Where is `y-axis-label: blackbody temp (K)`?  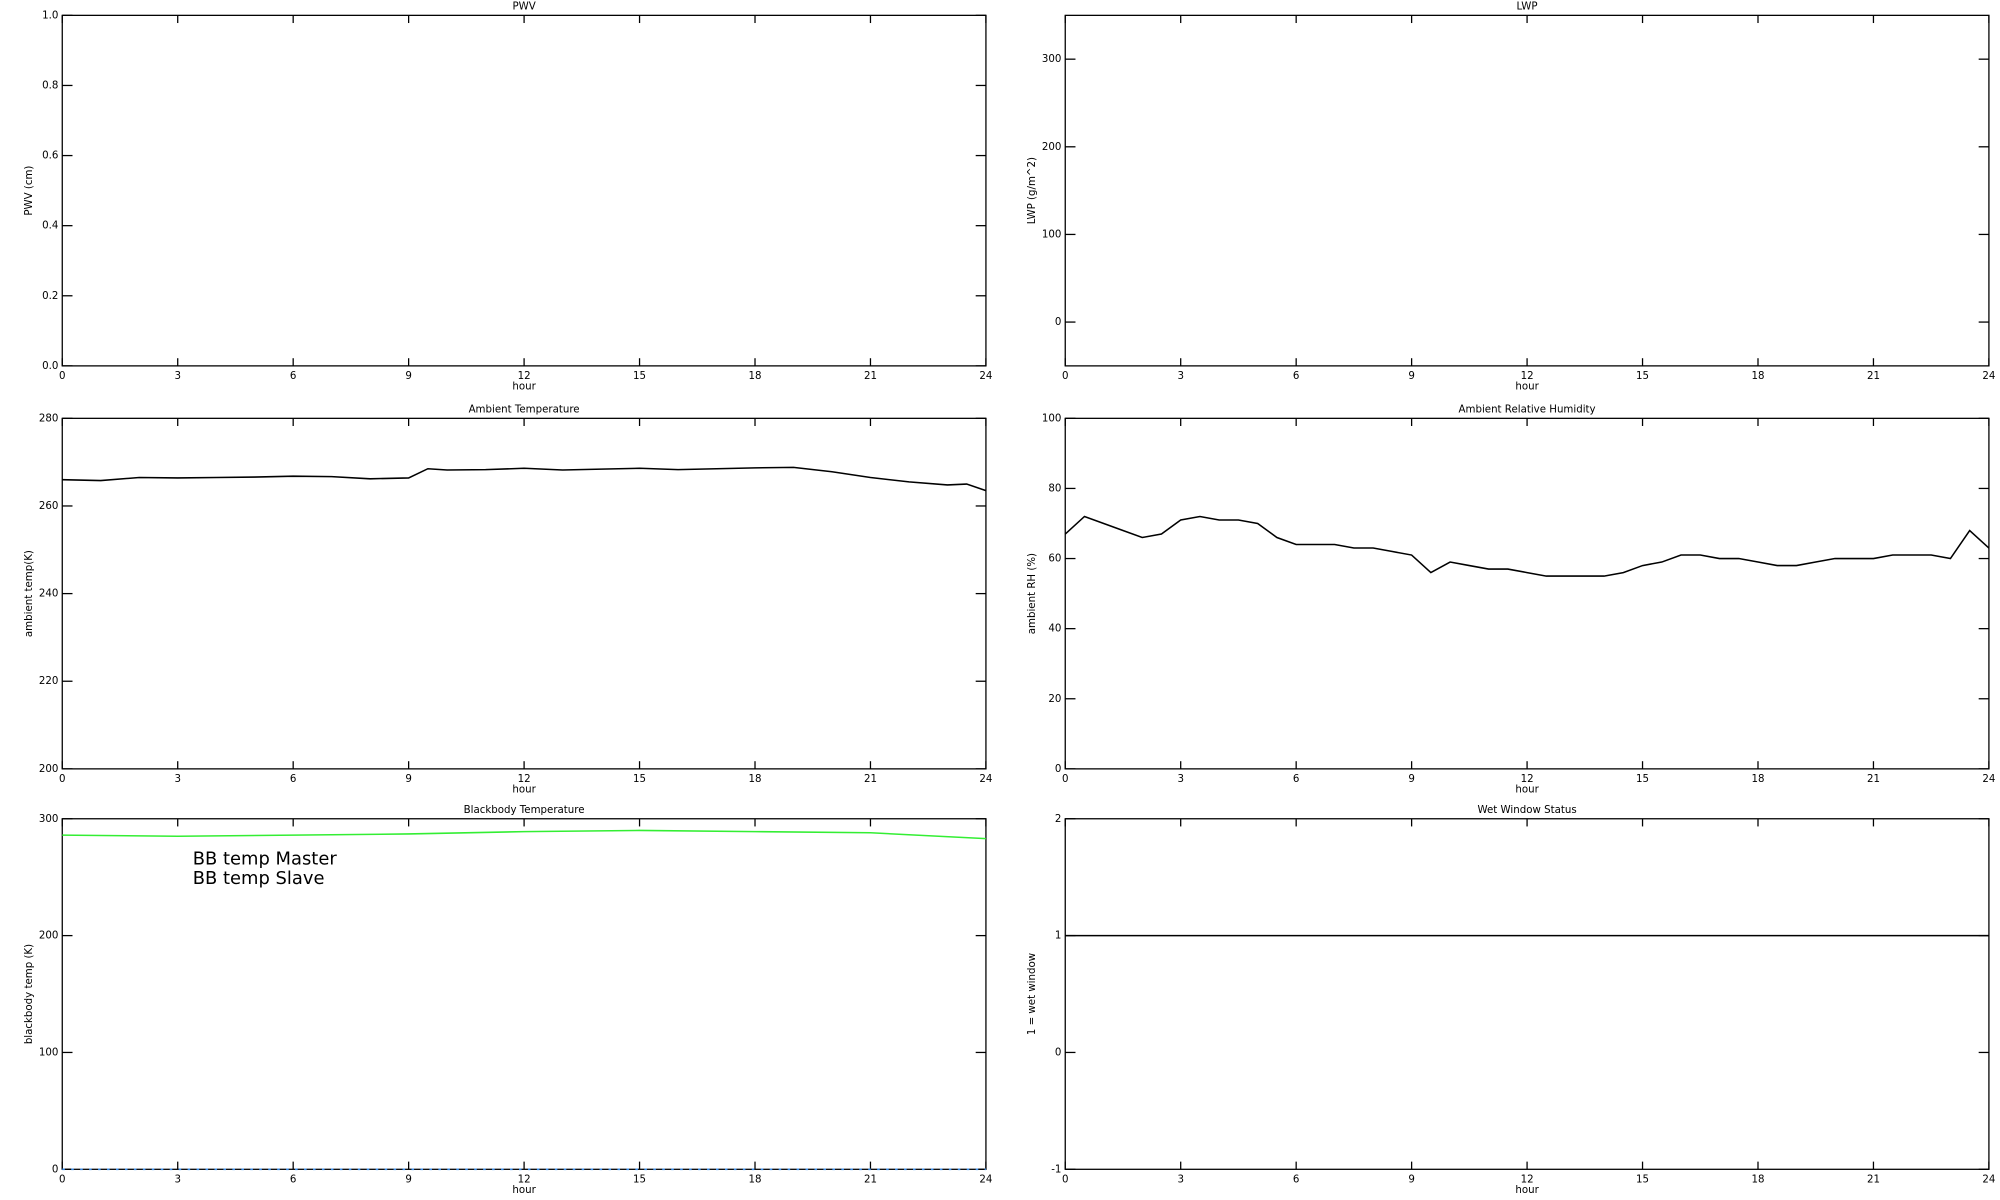
y-axis-label: blackbody temp (K) is located at coordinates (29, 994).